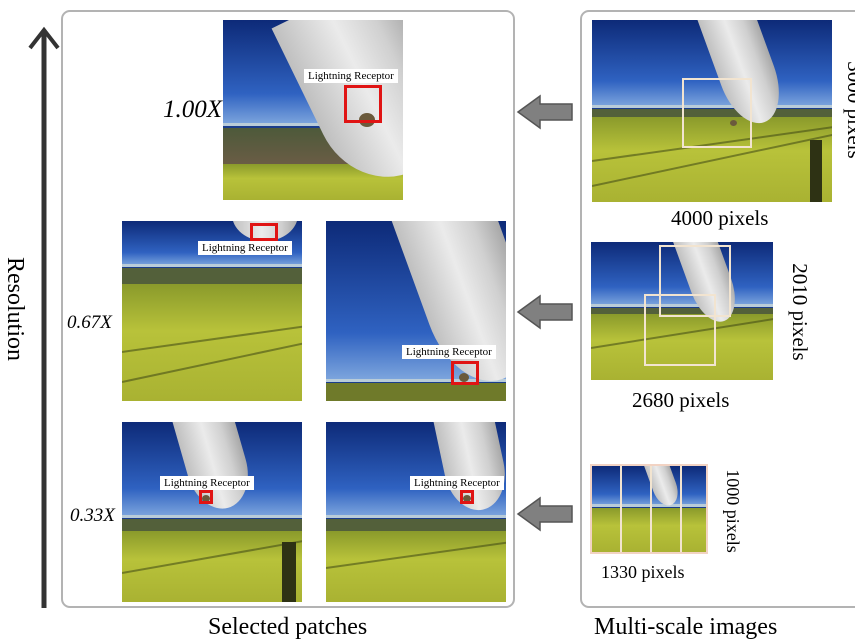  I want to click on resolution-arrow, so click(44, 317).